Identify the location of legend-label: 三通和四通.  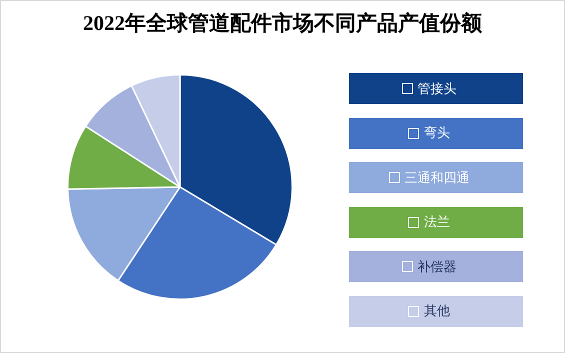
(437, 178).